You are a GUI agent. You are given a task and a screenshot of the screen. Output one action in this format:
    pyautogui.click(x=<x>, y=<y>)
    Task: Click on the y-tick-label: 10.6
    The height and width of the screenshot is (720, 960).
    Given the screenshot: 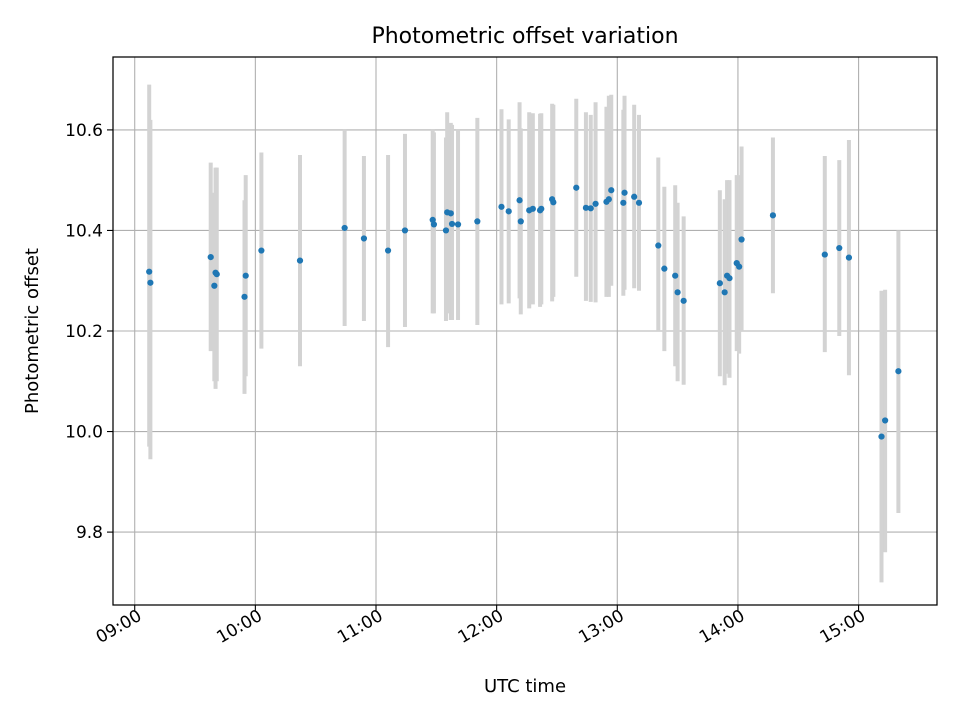 What is the action you would take?
    pyautogui.click(x=84, y=131)
    